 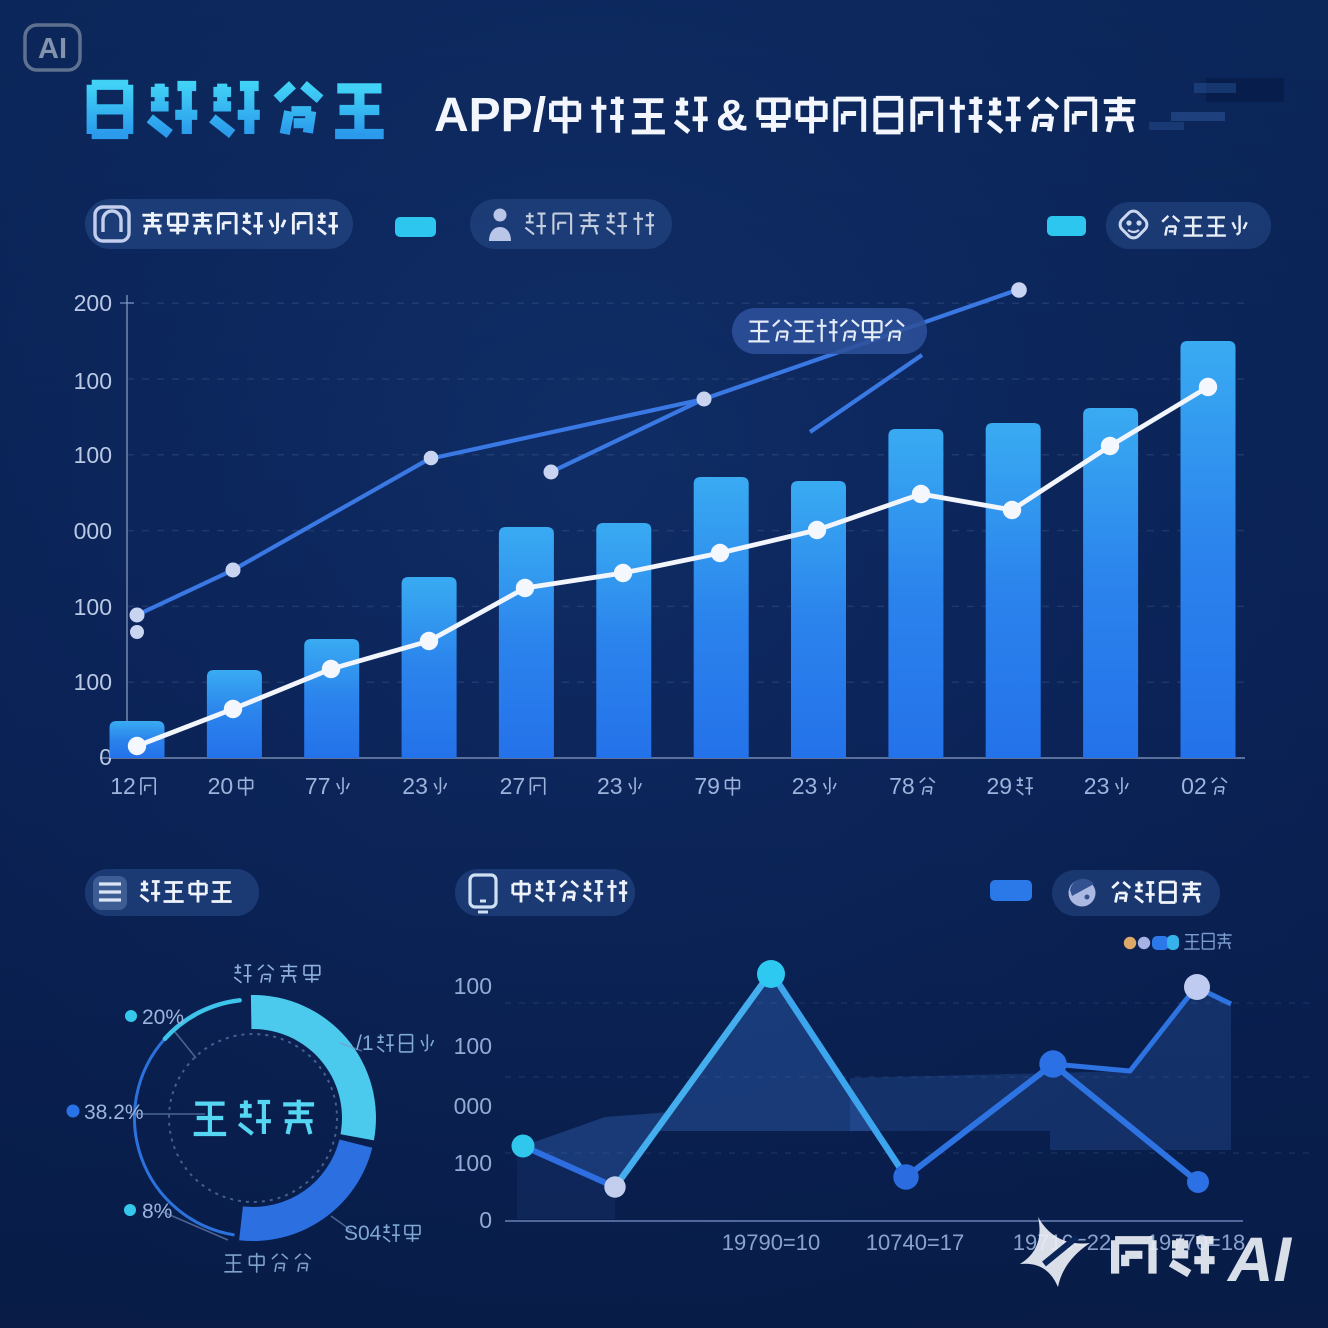 What do you see at coordinates (490, 115) in the screenshot?
I see `svg-text: APP/` at bounding box center [490, 115].